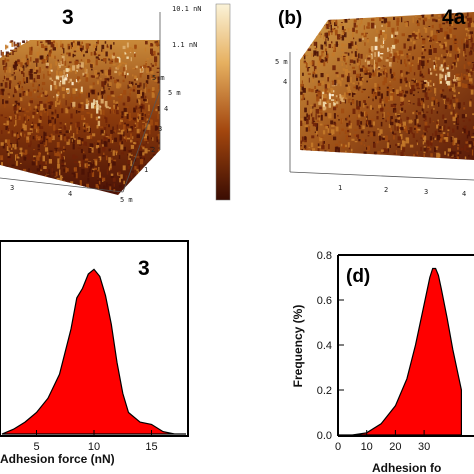 This screenshot has width=474, height=474. What do you see at coordinates (223, 102) in the screenshot?
I see `colorbar` at bounding box center [223, 102].